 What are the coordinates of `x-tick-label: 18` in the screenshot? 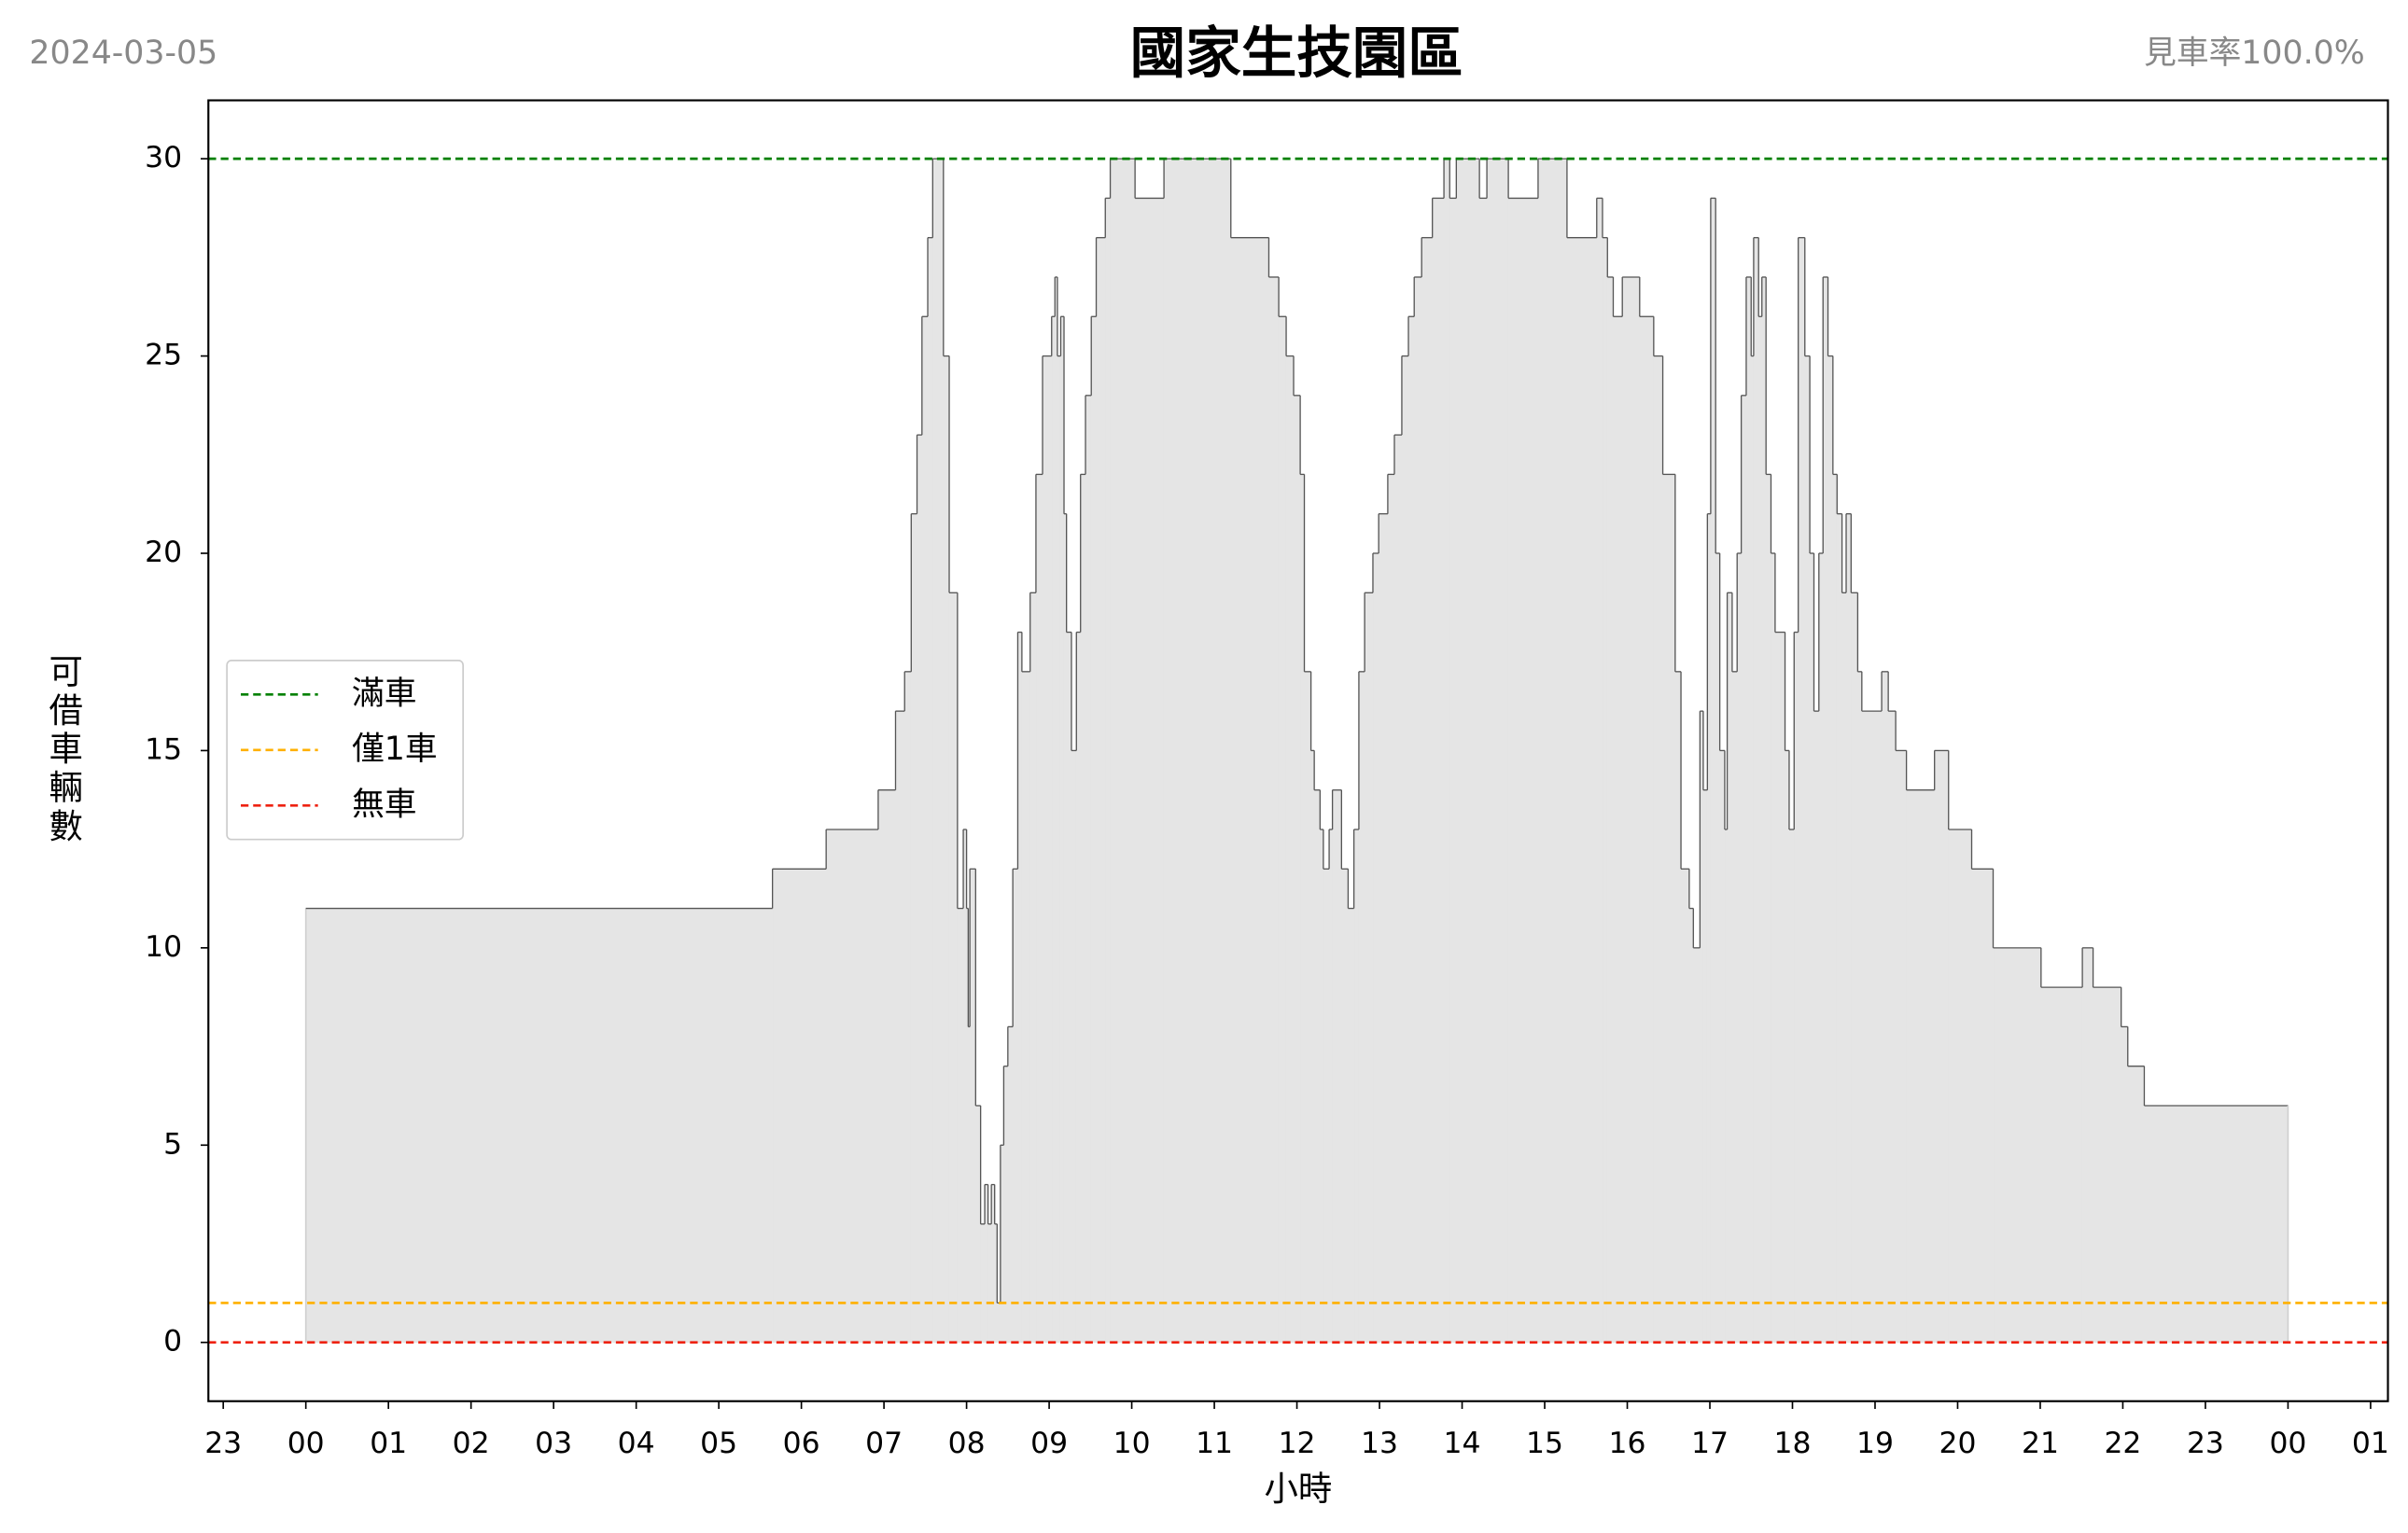 It's located at (1793, 1444).